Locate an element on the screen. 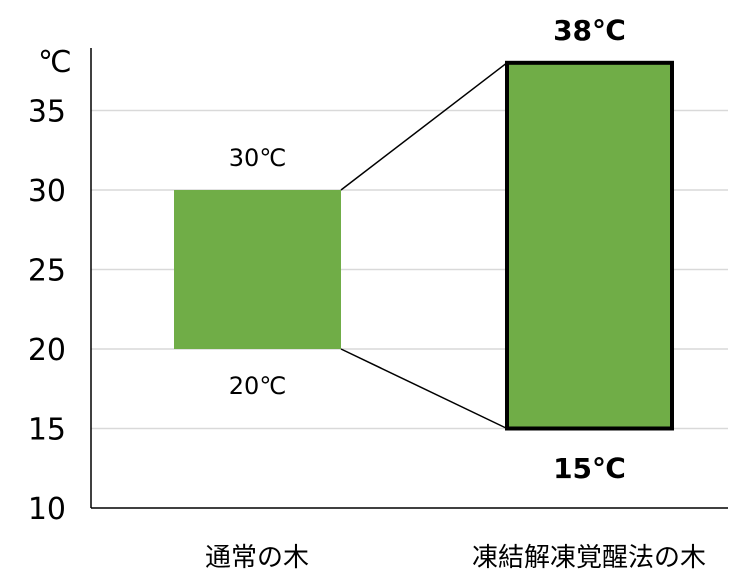  connector-bottom is located at coordinates (424, 389).